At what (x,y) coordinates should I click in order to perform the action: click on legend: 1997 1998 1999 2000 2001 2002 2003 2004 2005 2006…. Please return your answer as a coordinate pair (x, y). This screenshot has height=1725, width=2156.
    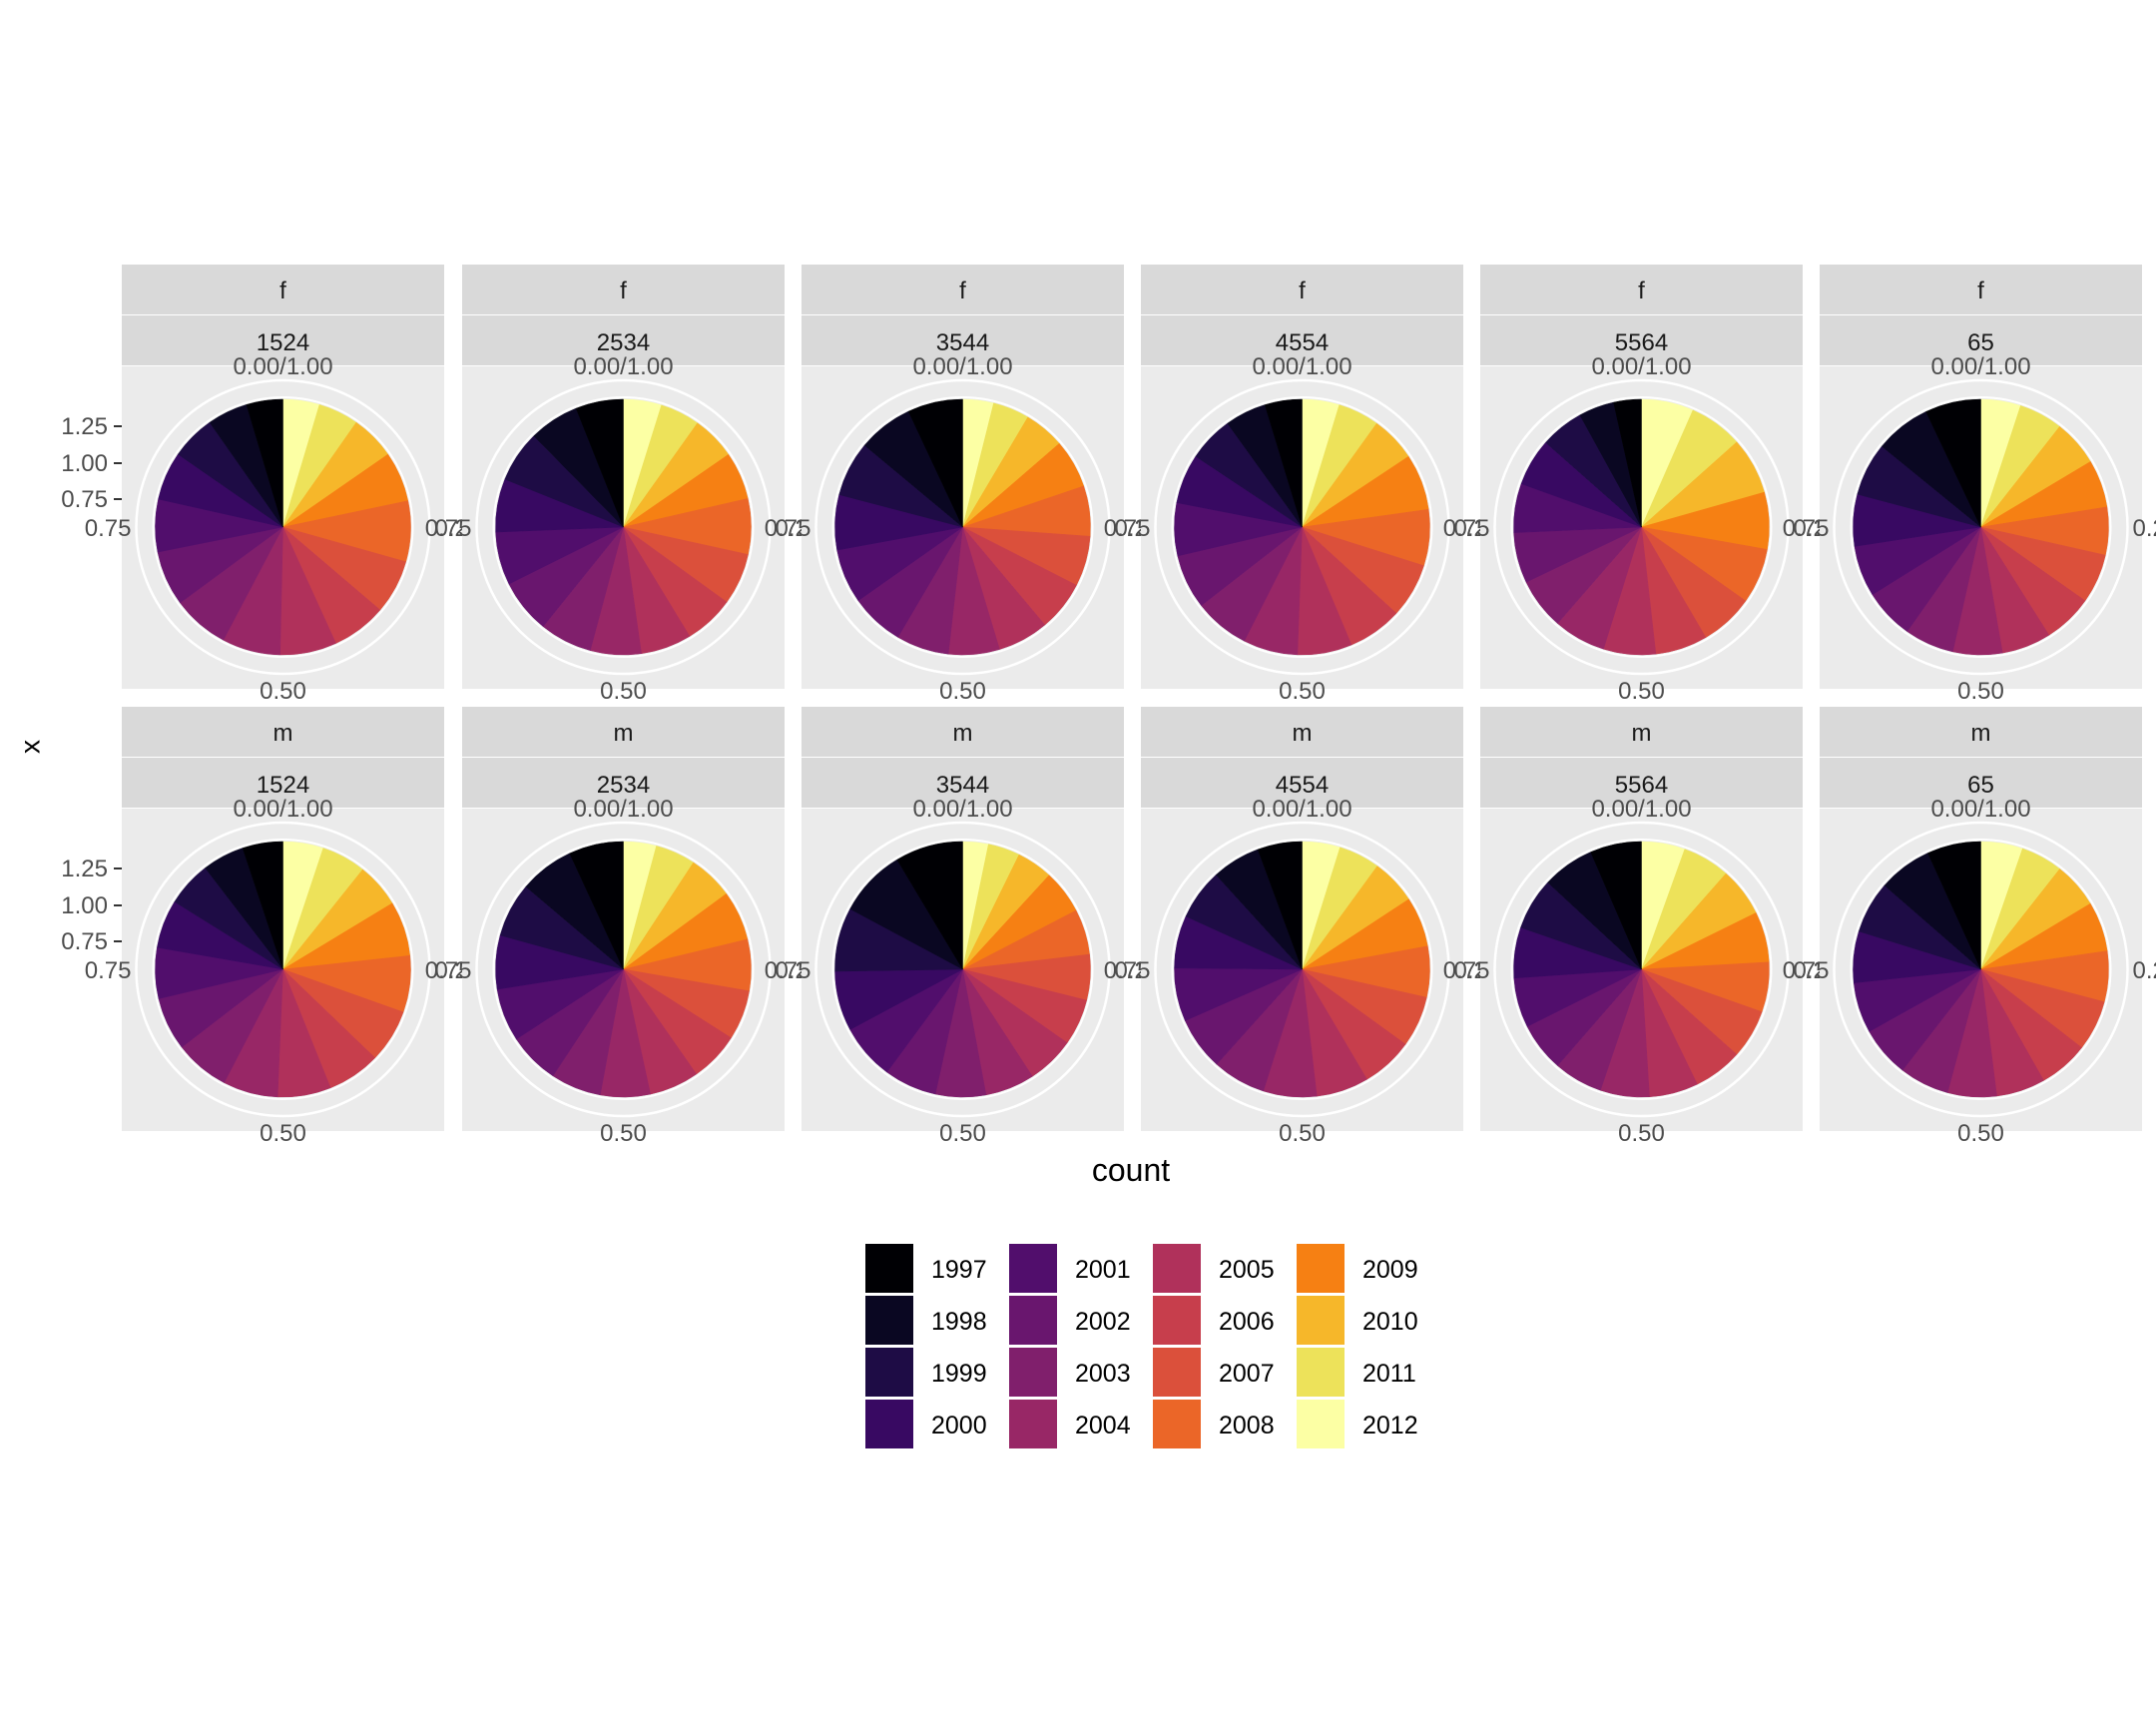
    Looking at the image, I should click on (1141, 1346).